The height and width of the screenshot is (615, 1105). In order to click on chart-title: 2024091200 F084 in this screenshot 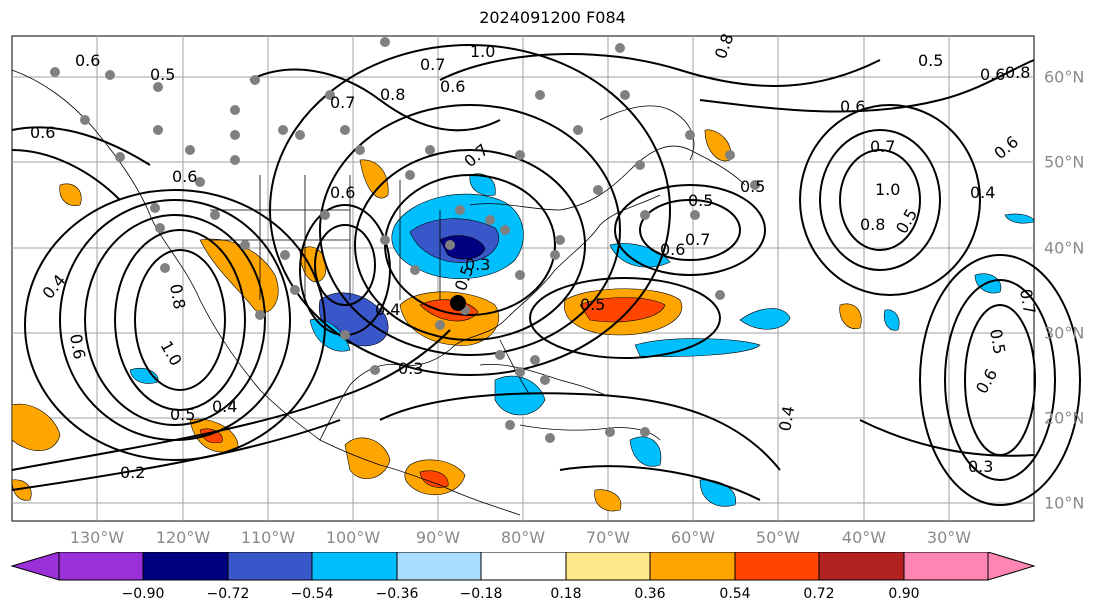, I will do `click(552, 17)`.